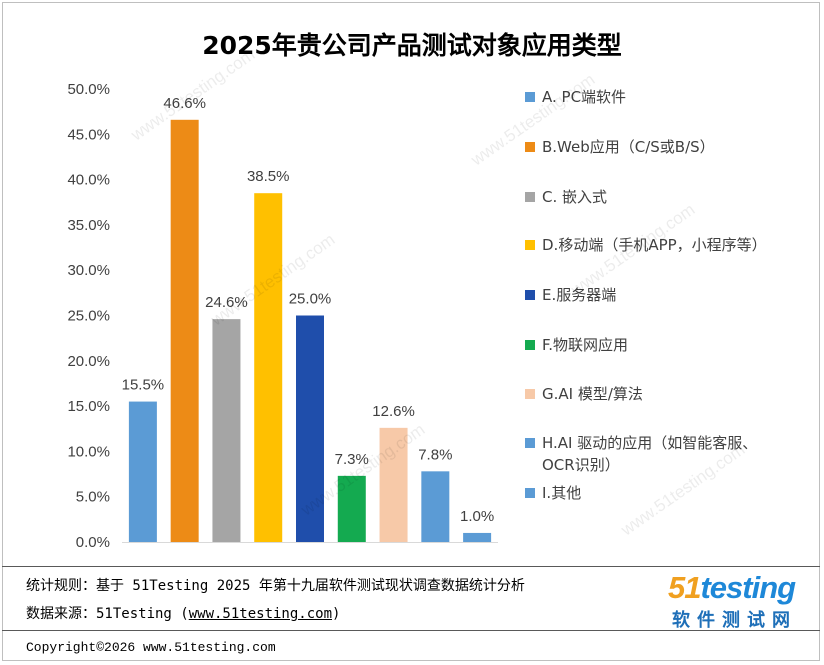  What do you see at coordinates (143, 385) in the screenshot?
I see `data-label: 15.5%` at bounding box center [143, 385].